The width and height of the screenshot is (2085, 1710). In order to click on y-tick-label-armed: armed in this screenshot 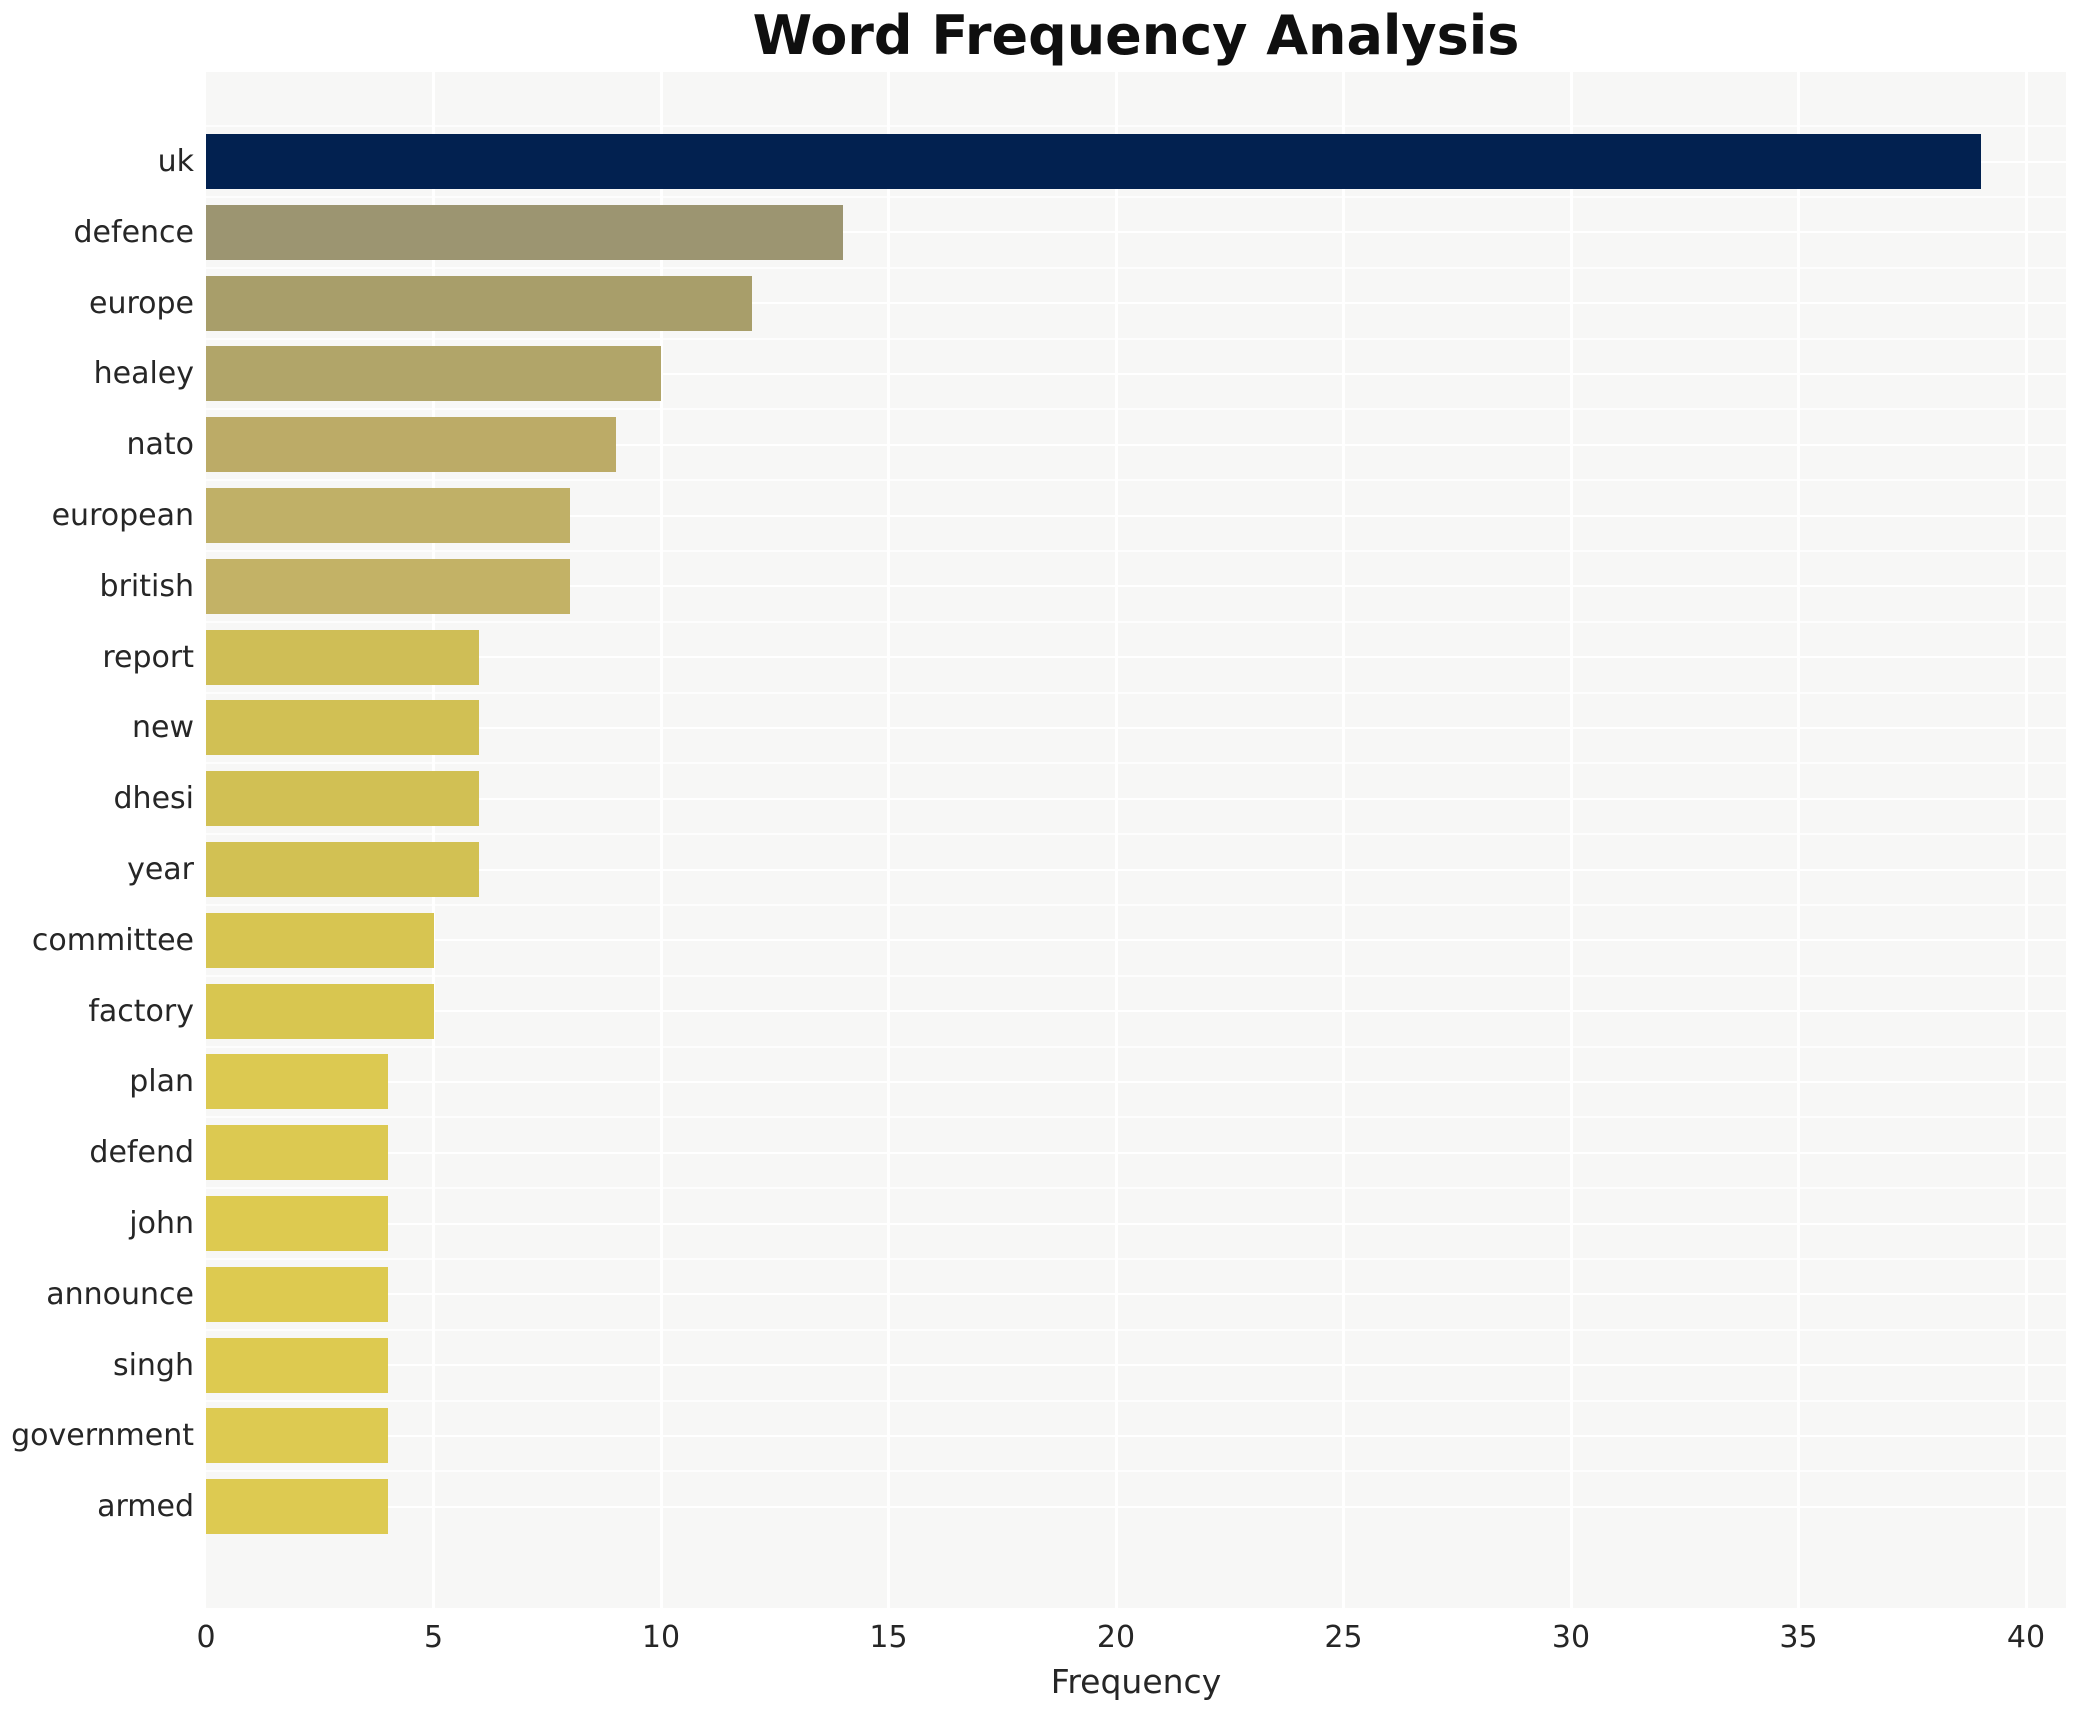, I will do `click(145, 1507)`.